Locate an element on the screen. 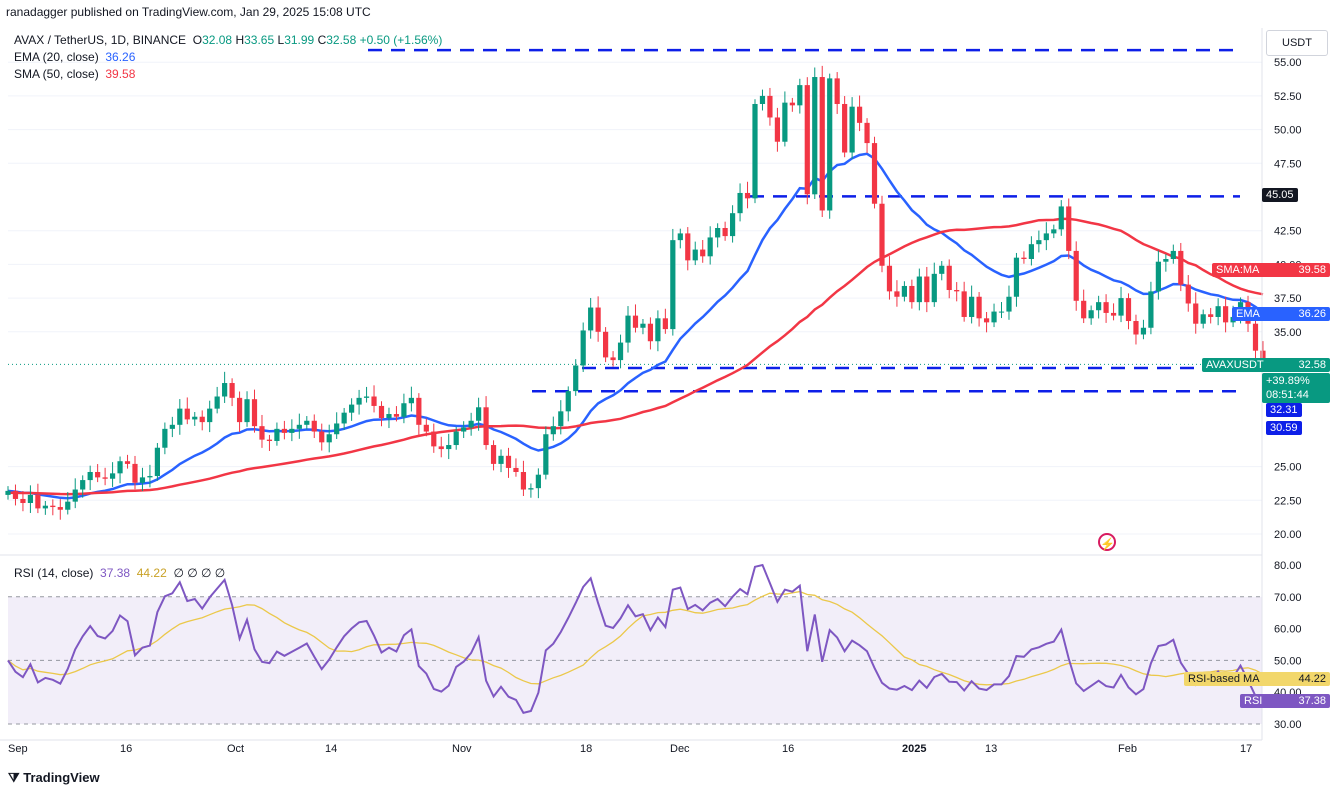 Image resolution: width=1338 pixels, height=794 pixels. price-tick-label: 47.50 is located at coordinates (1288, 164).